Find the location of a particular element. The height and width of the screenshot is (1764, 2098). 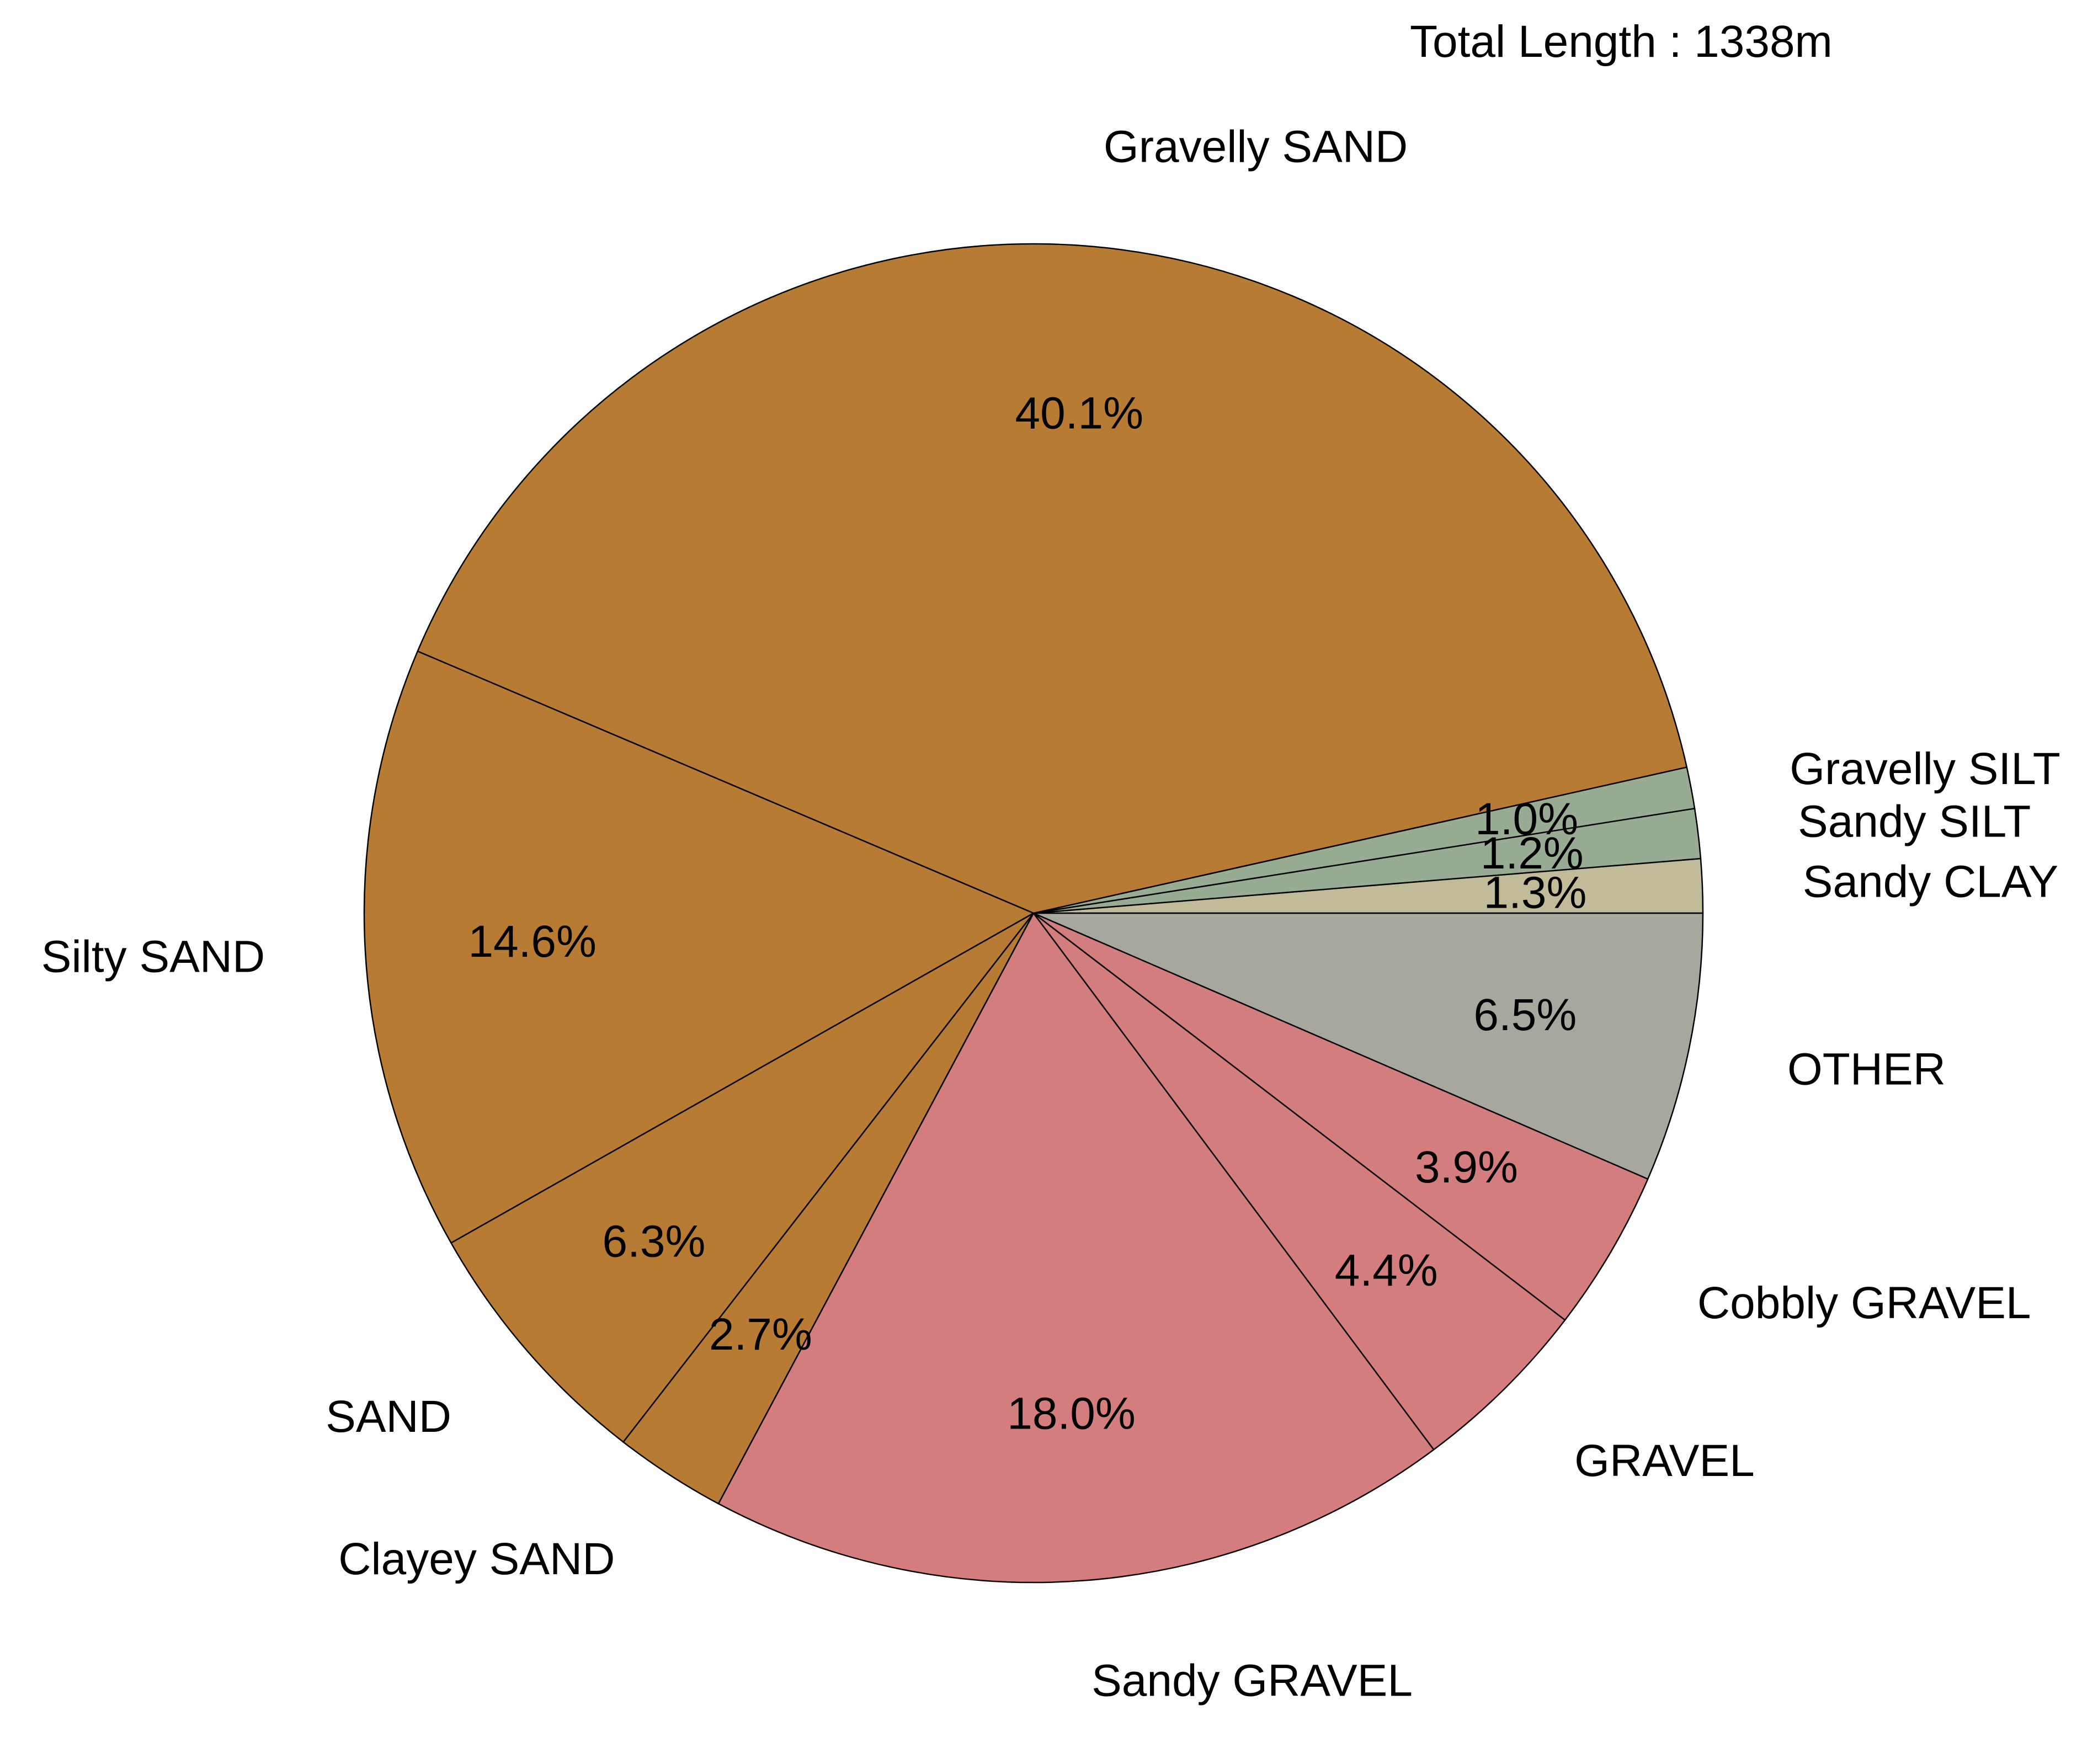

pie-slice-silty-sand is located at coordinates (699, 947).